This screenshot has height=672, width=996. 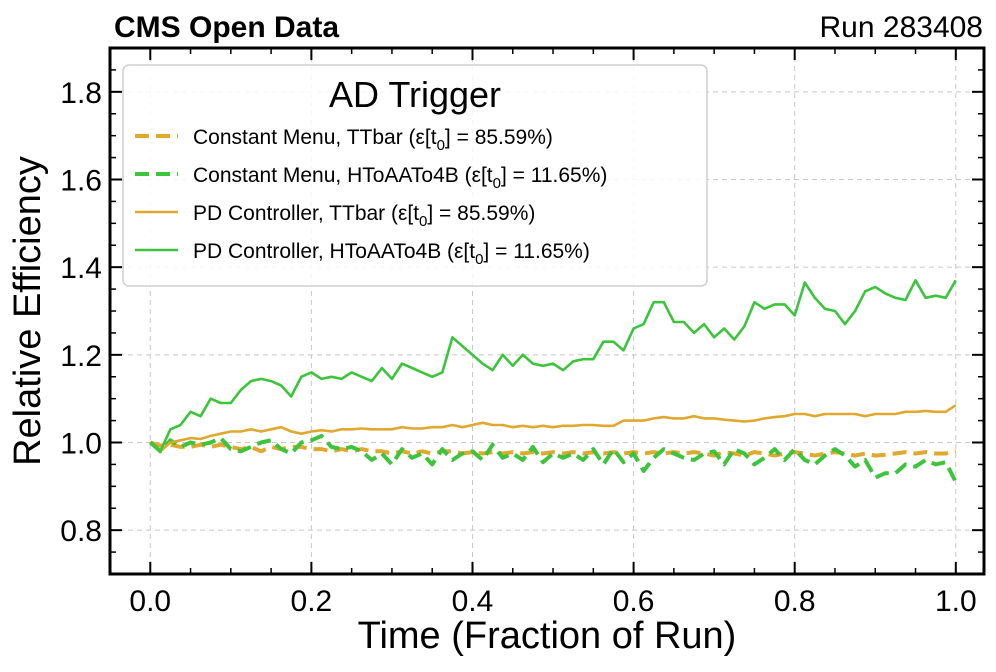 What do you see at coordinates (795, 601) in the screenshot?
I see `x-tick-label: 0.8` at bounding box center [795, 601].